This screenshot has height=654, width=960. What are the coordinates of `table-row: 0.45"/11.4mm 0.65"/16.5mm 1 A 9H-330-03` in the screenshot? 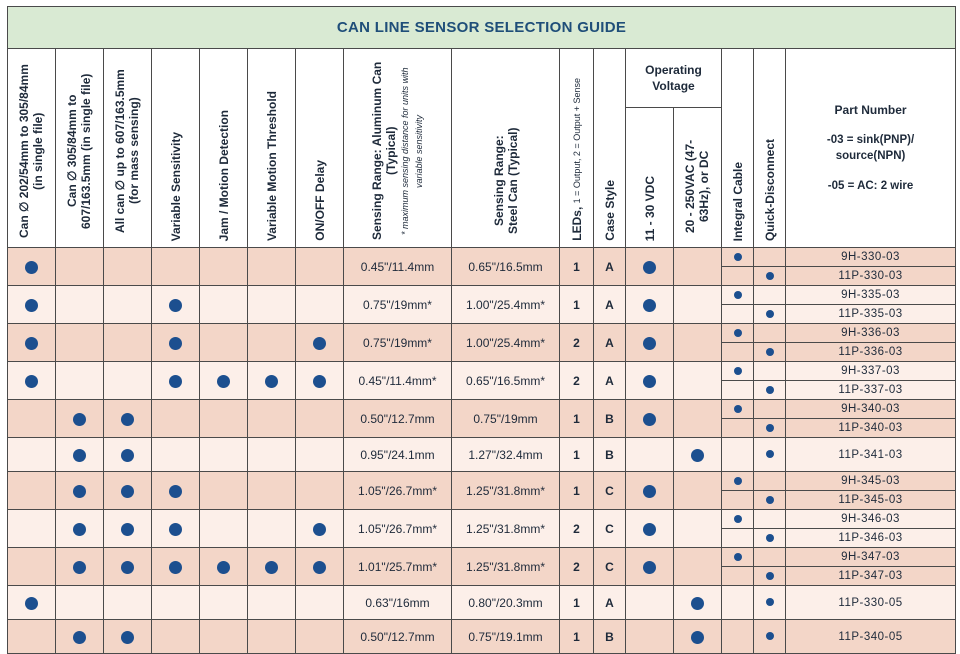 It's located at (482, 266).